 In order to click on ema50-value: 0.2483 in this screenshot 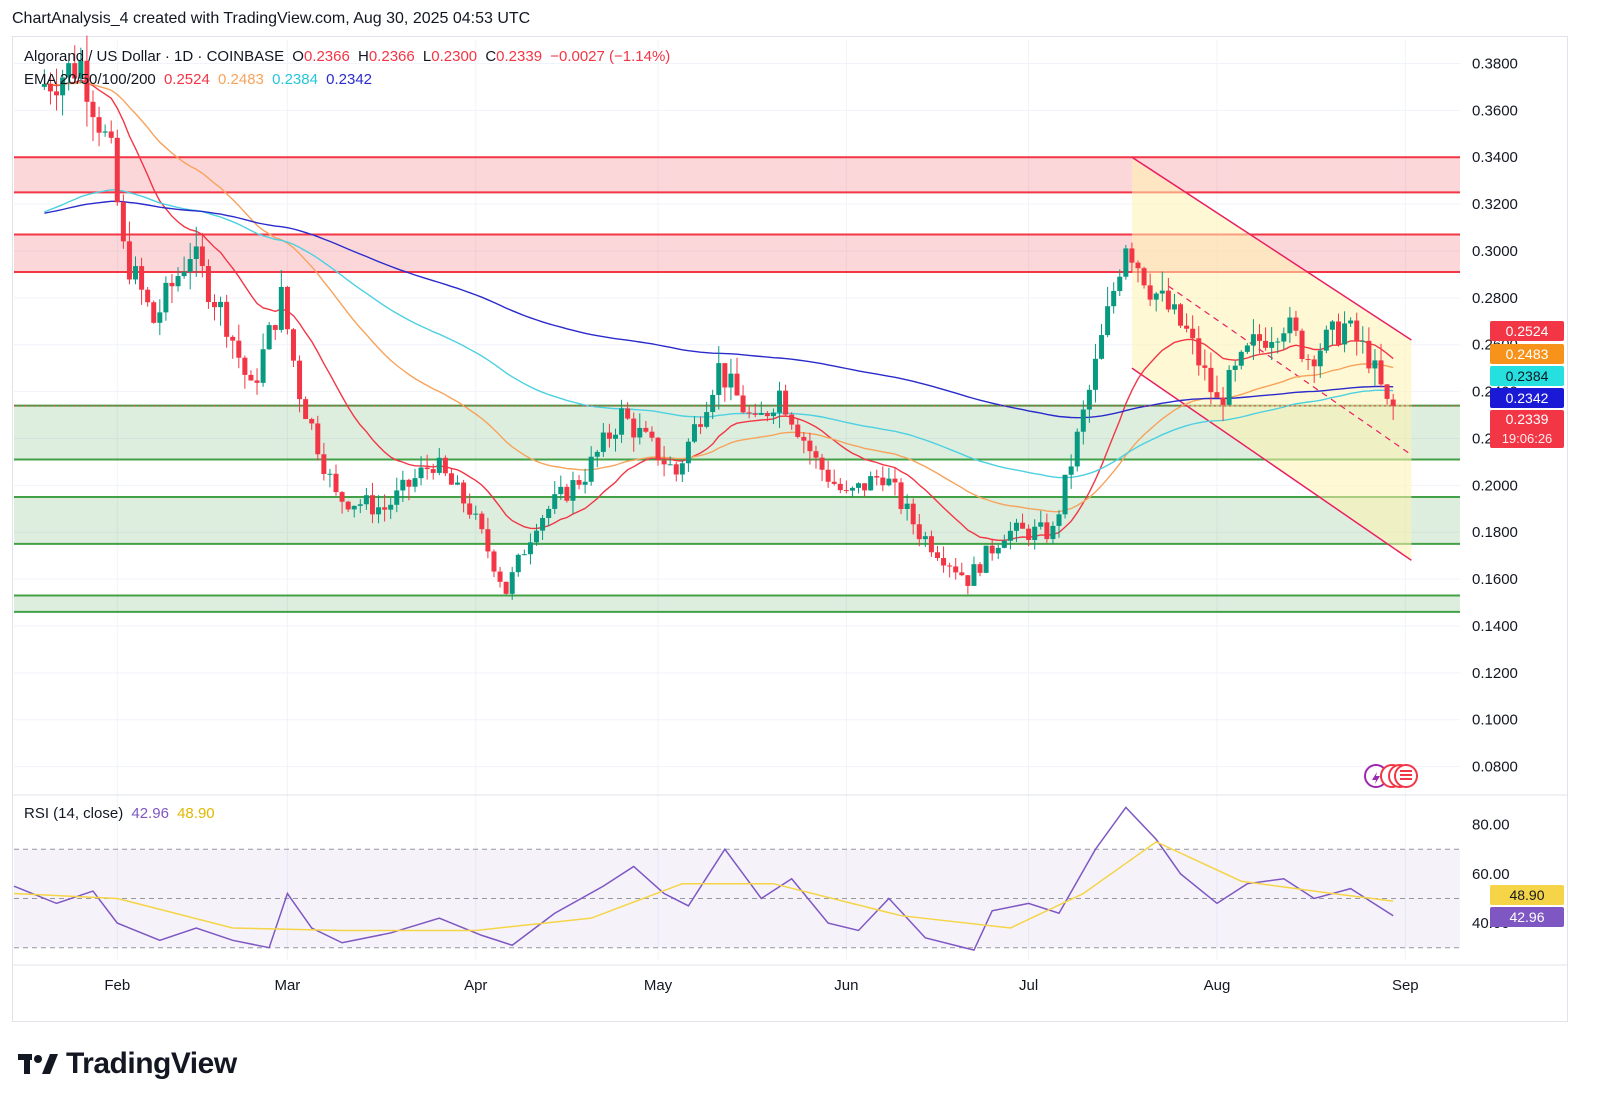, I will do `click(241, 79)`.